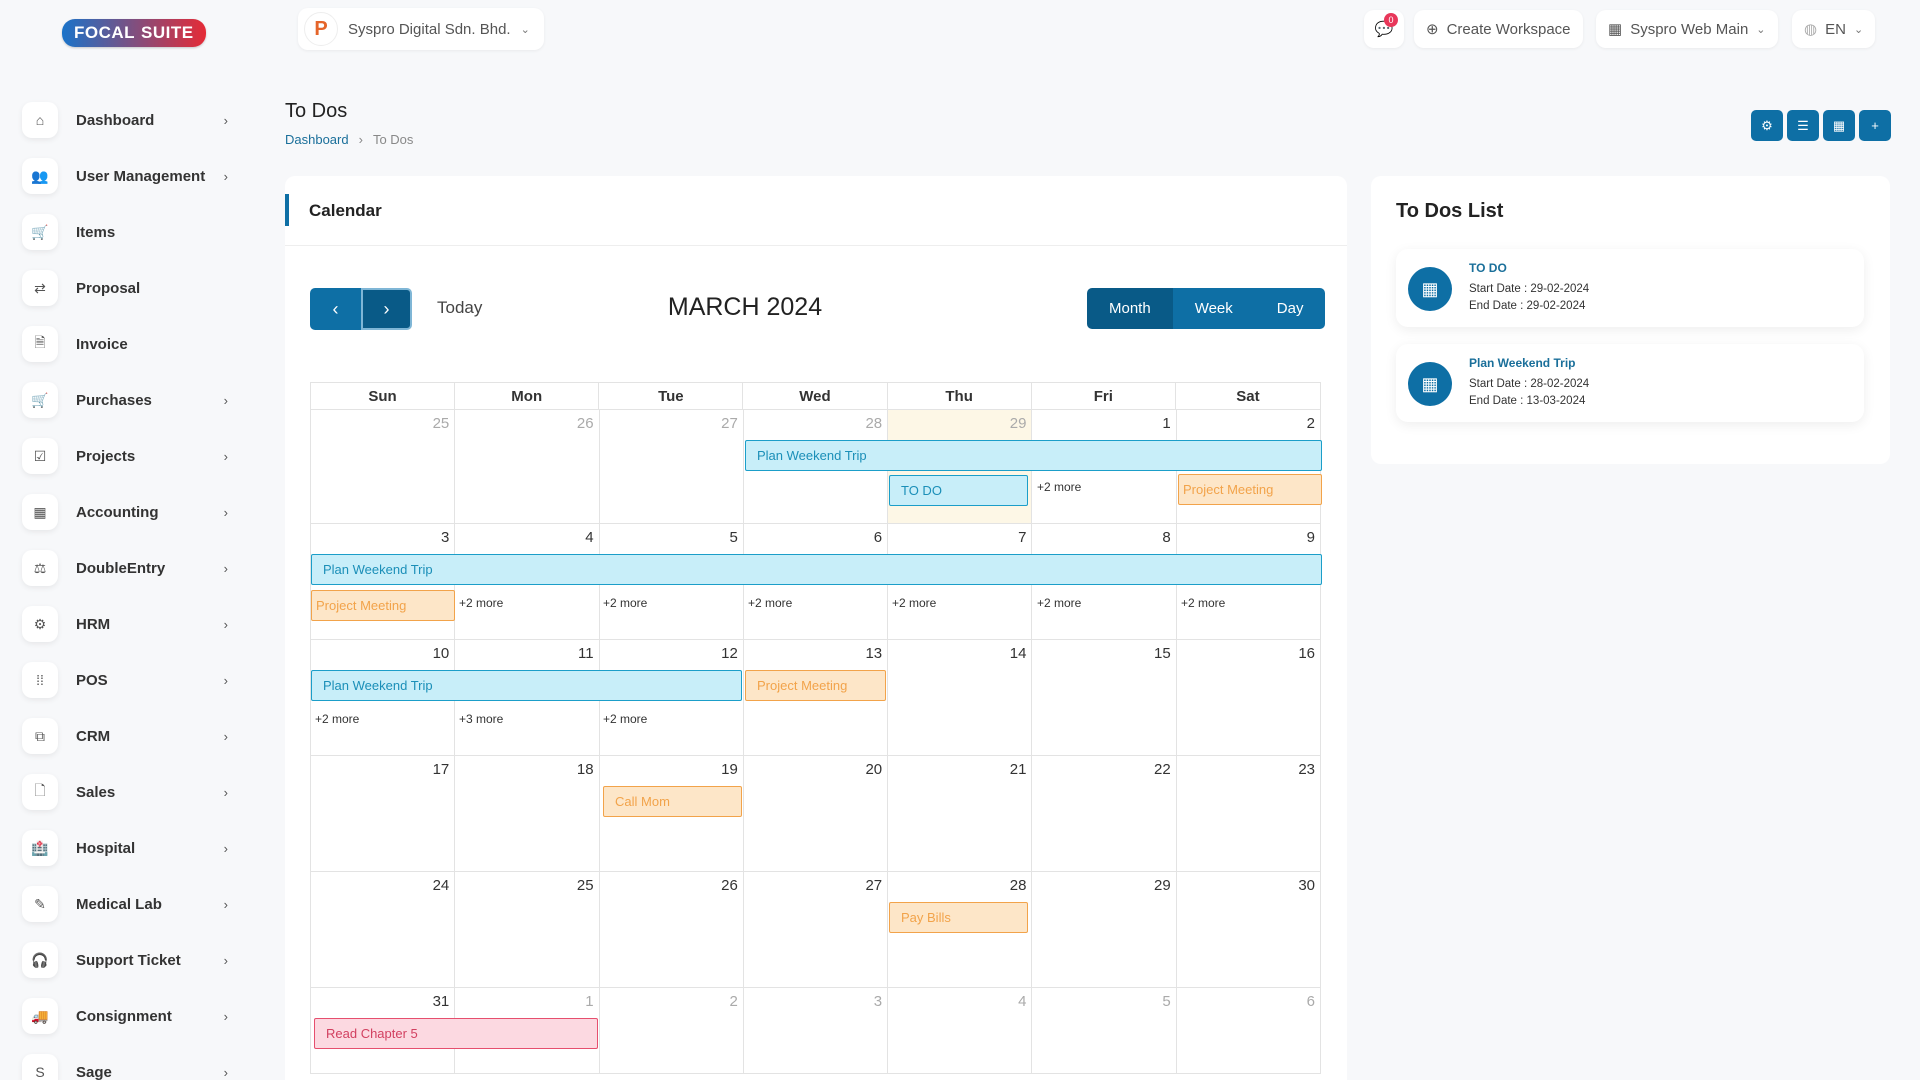  Describe the element at coordinates (127, 568) in the screenshot. I see `sidebar-item-doubleentry: ⚖ DoubleEntry ›` at that location.